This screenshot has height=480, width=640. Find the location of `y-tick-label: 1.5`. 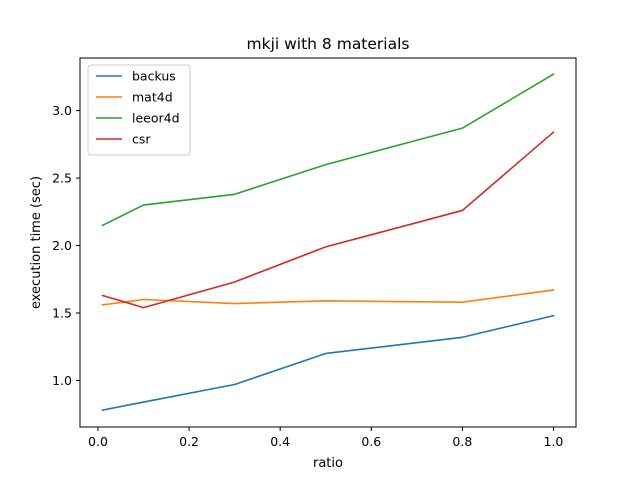

y-tick-label: 1.5 is located at coordinates (62, 312).